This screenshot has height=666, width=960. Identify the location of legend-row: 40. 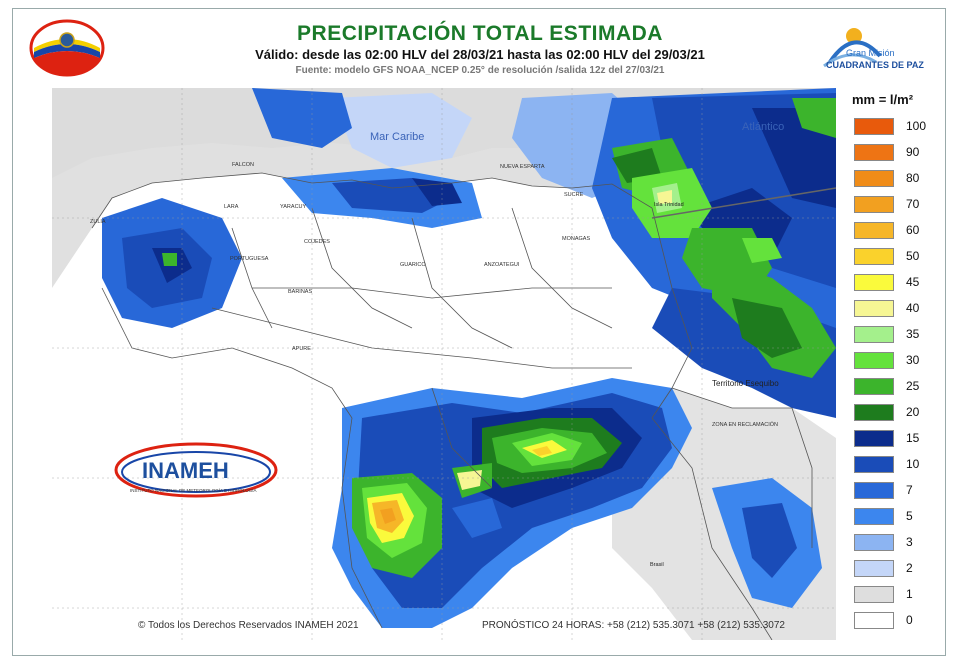
(894, 308).